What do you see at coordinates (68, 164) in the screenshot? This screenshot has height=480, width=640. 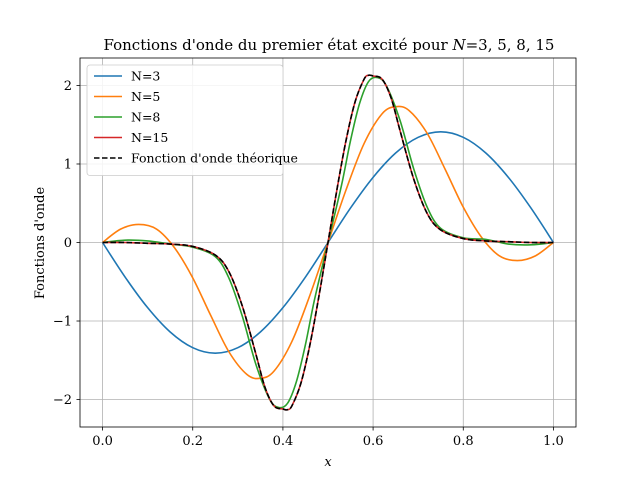 I see `y-tick-label: 1` at bounding box center [68, 164].